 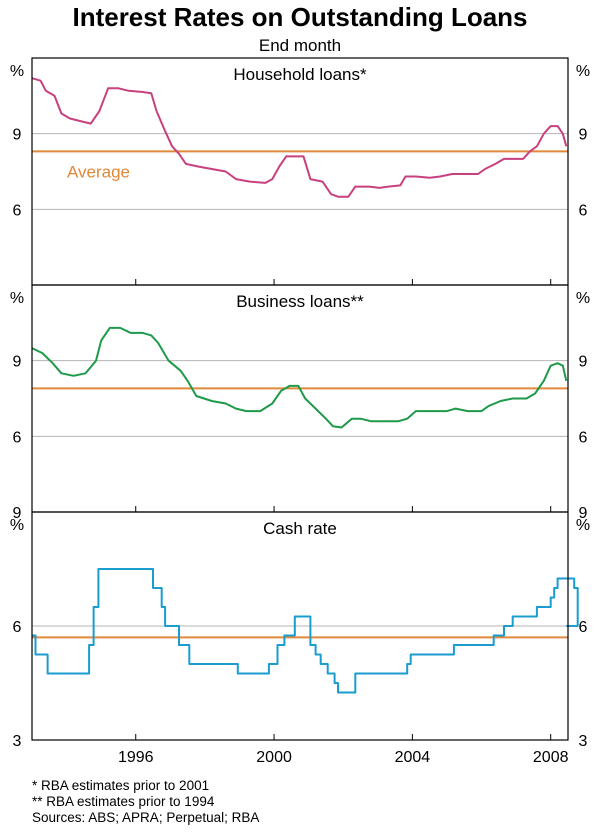 I want to click on panel-title: Cash rate, so click(x=300, y=528).